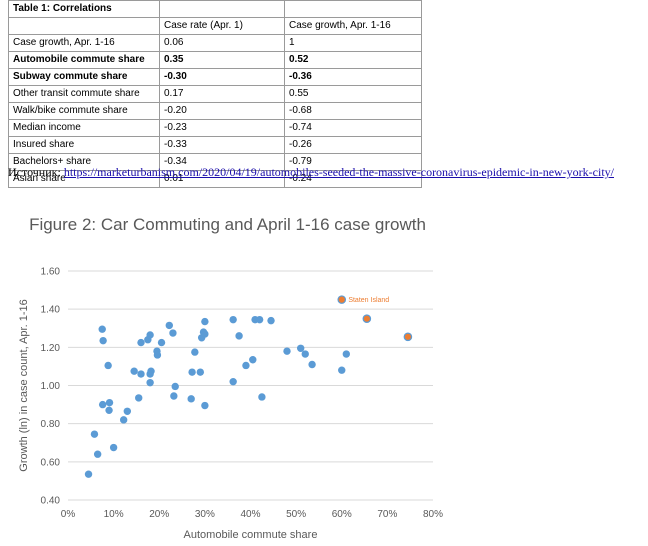  I want to click on table-row: Automobile commute share 0.35 0.52, so click(215, 60).